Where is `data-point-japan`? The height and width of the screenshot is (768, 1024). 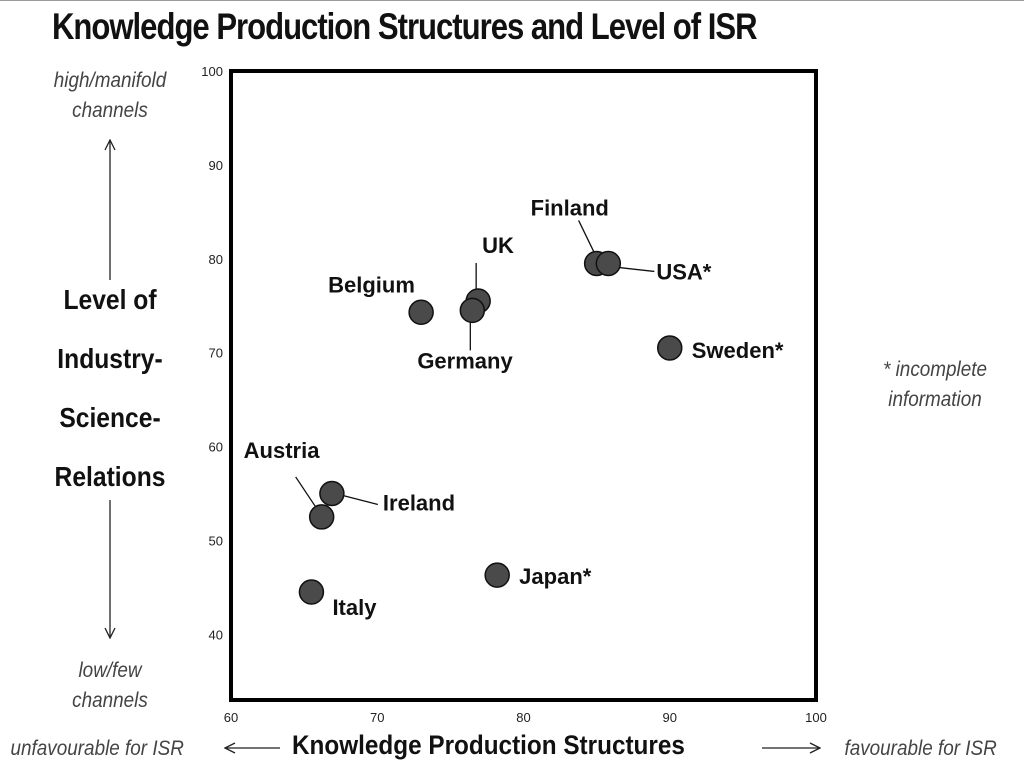
data-point-japan is located at coordinates (497, 575).